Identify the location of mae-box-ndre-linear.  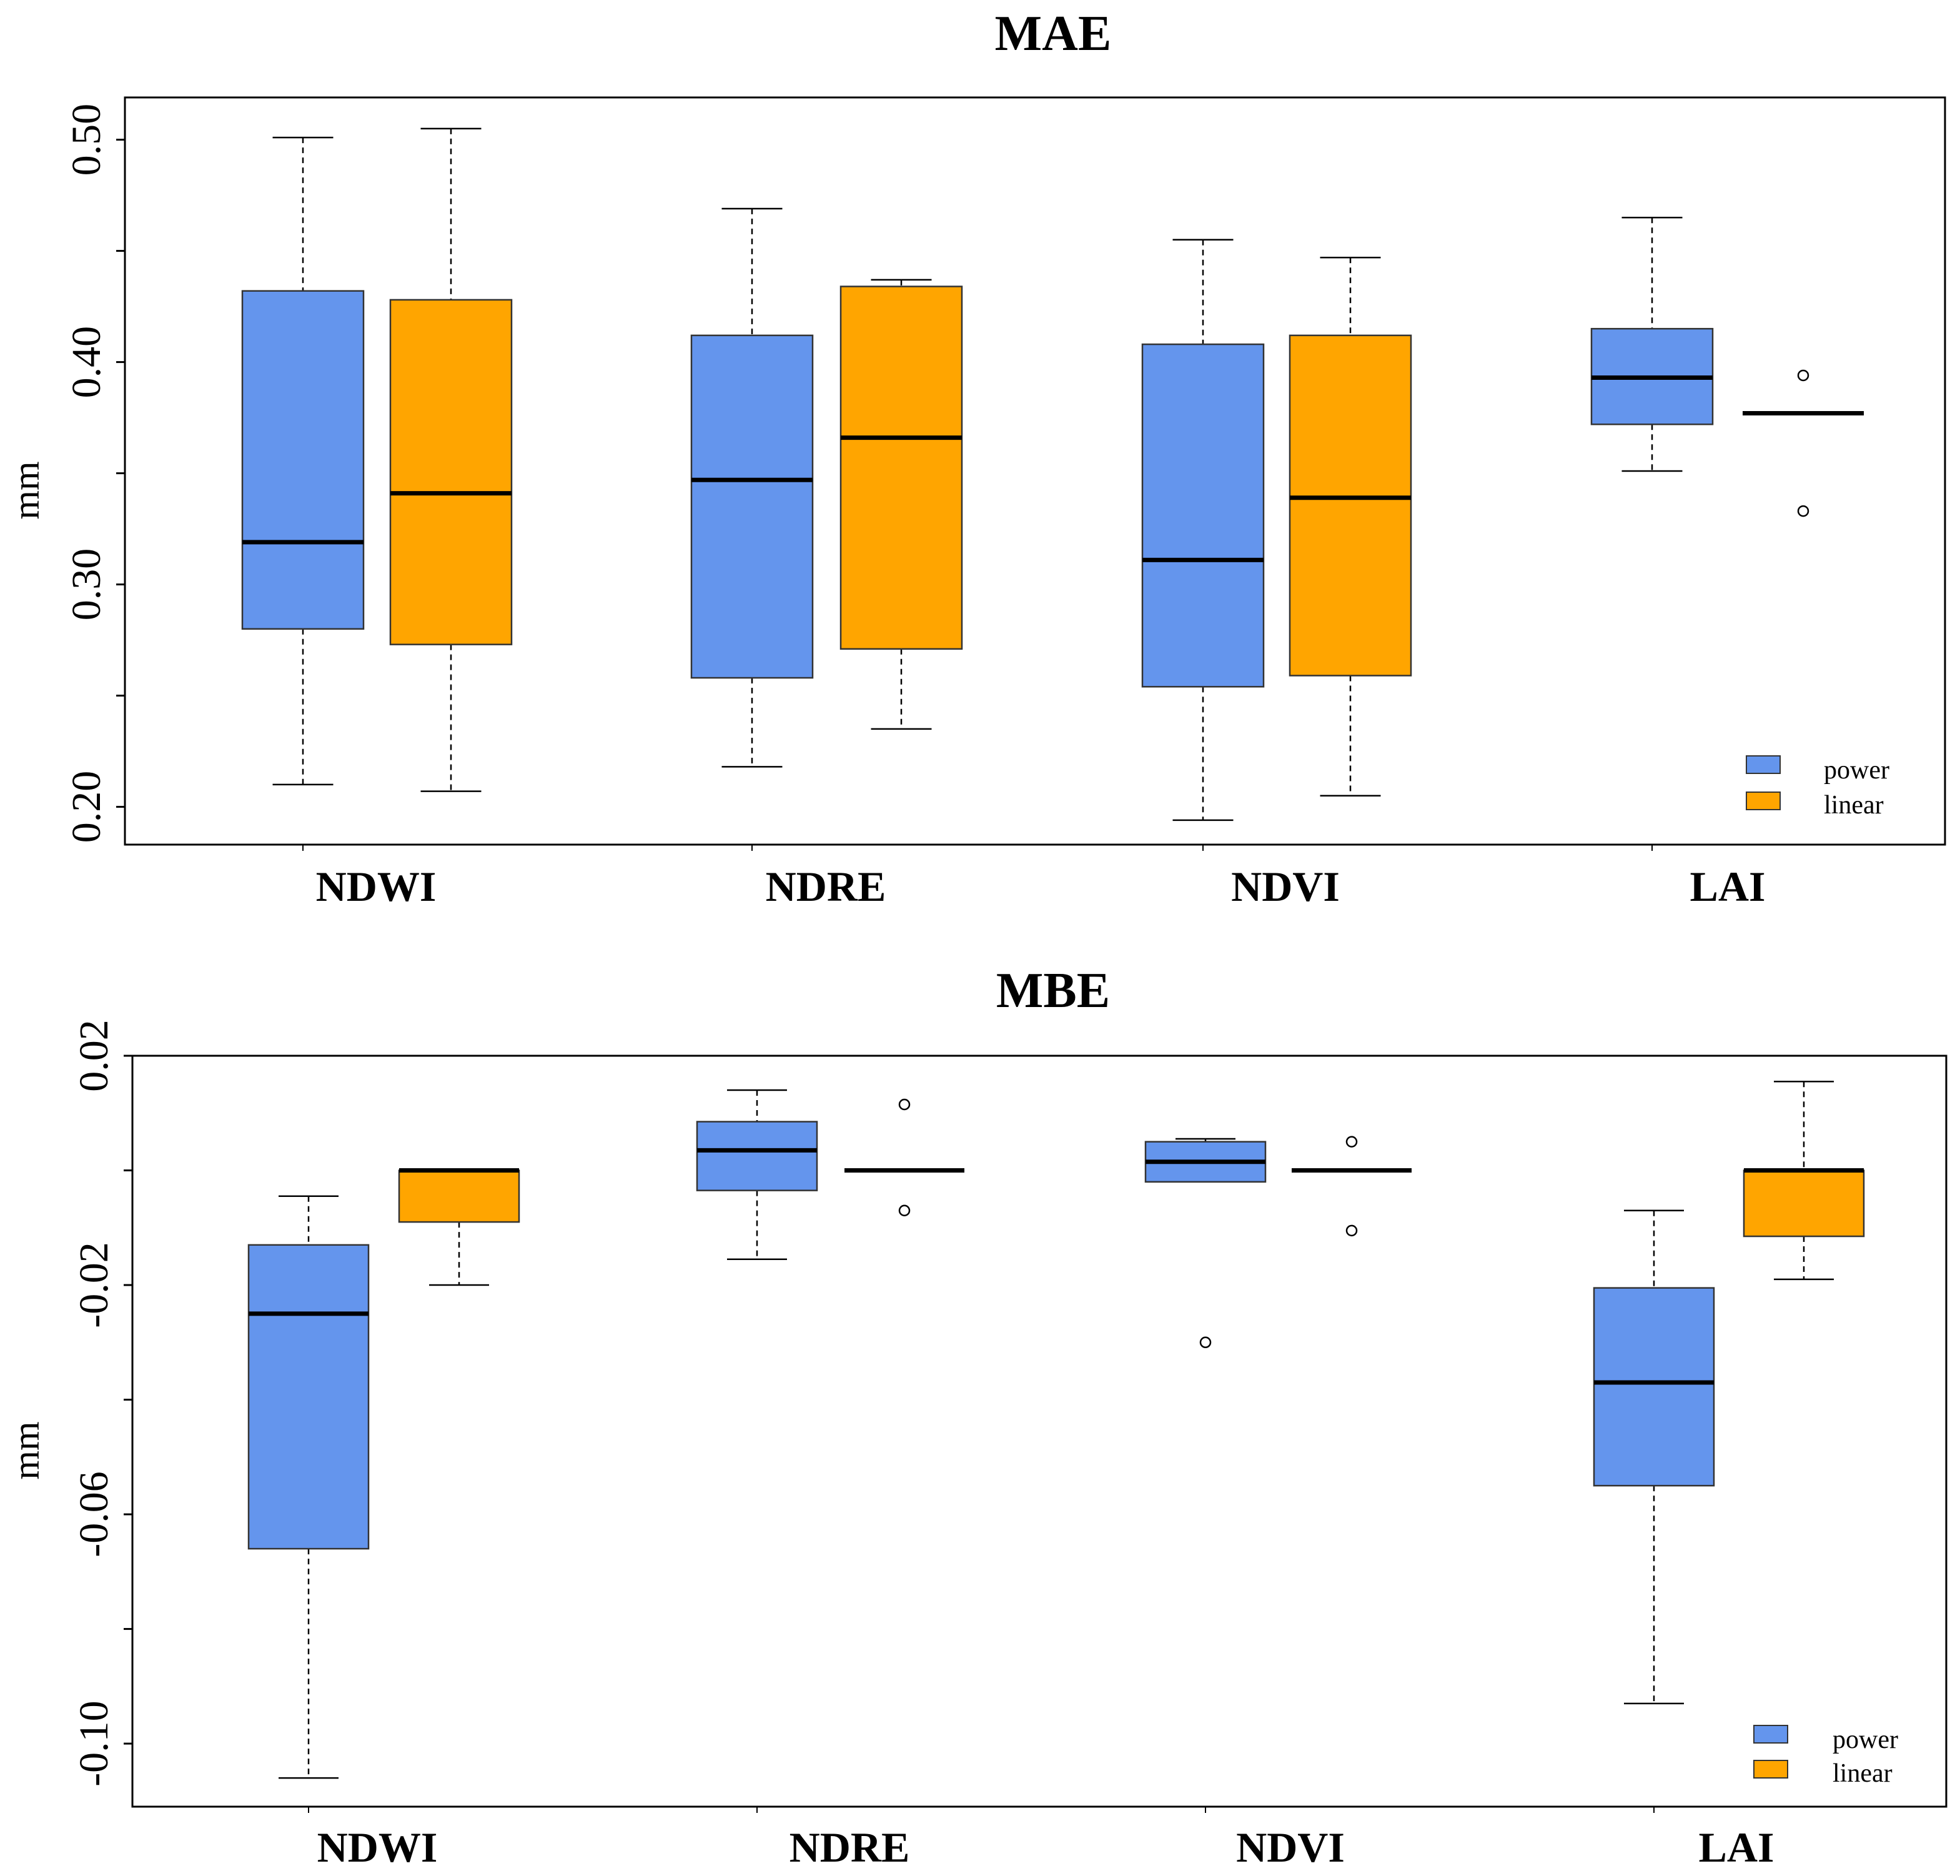
(901, 505).